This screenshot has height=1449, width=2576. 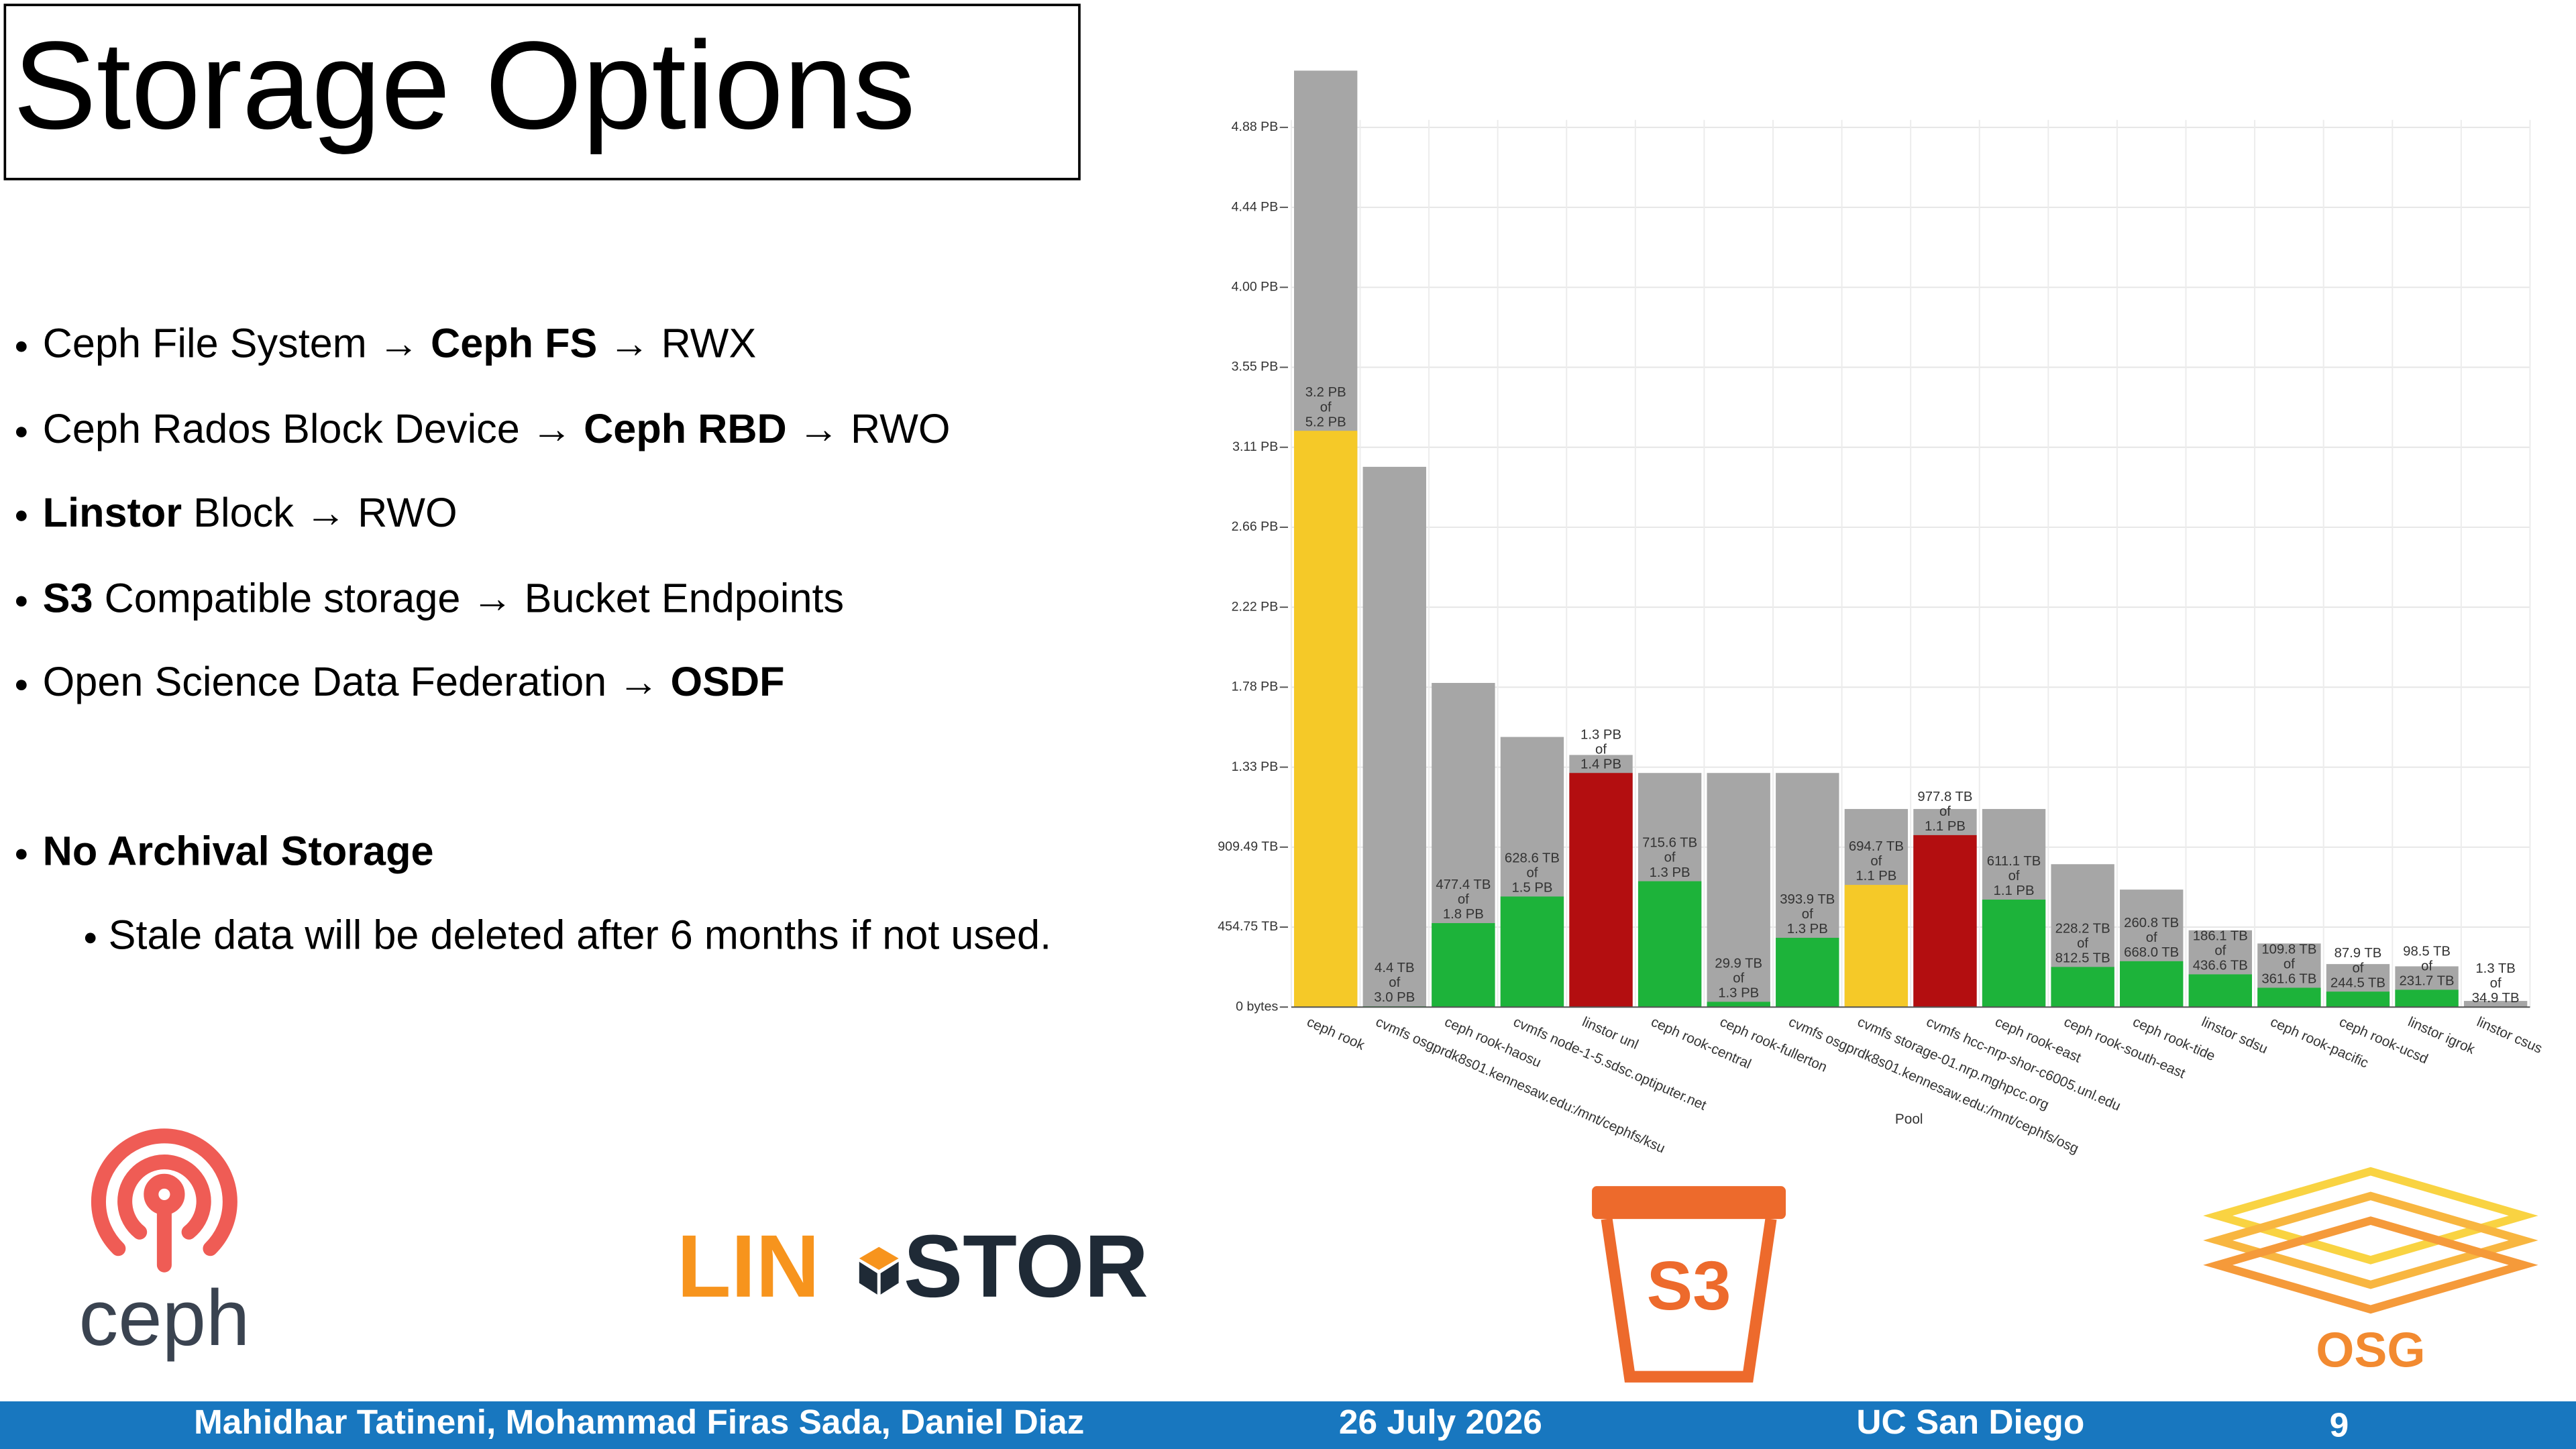 I want to click on data-label: 3.0 PB, so click(x=1394, y=997).